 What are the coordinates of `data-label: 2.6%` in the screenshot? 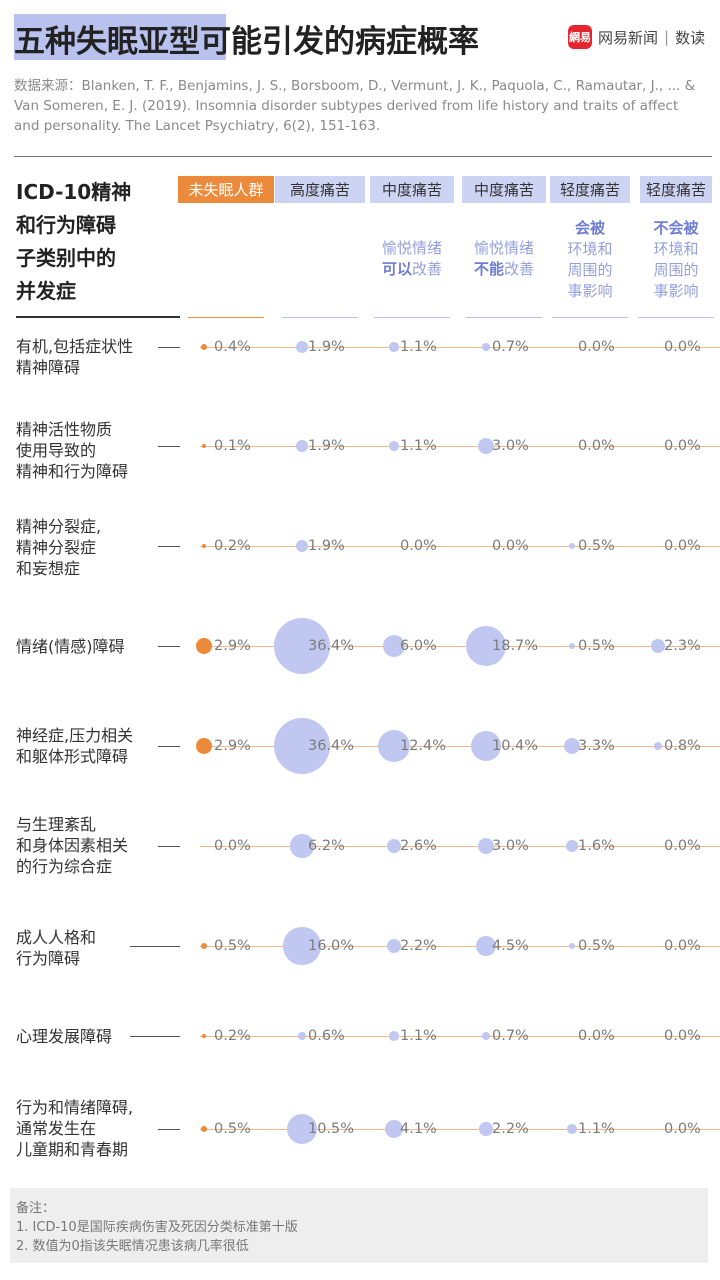 It's located at (418, 846).